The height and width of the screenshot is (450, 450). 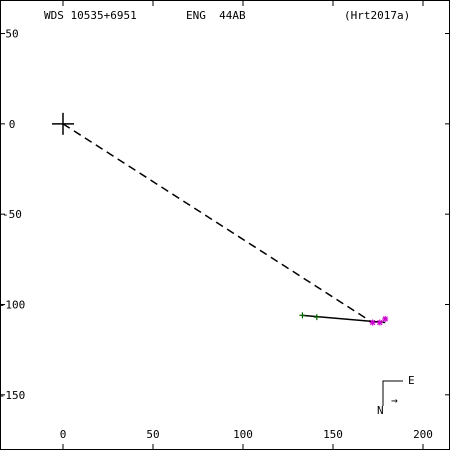 I want to click on header-discoverer: ENG 44AB, so click(x=216, y=15).